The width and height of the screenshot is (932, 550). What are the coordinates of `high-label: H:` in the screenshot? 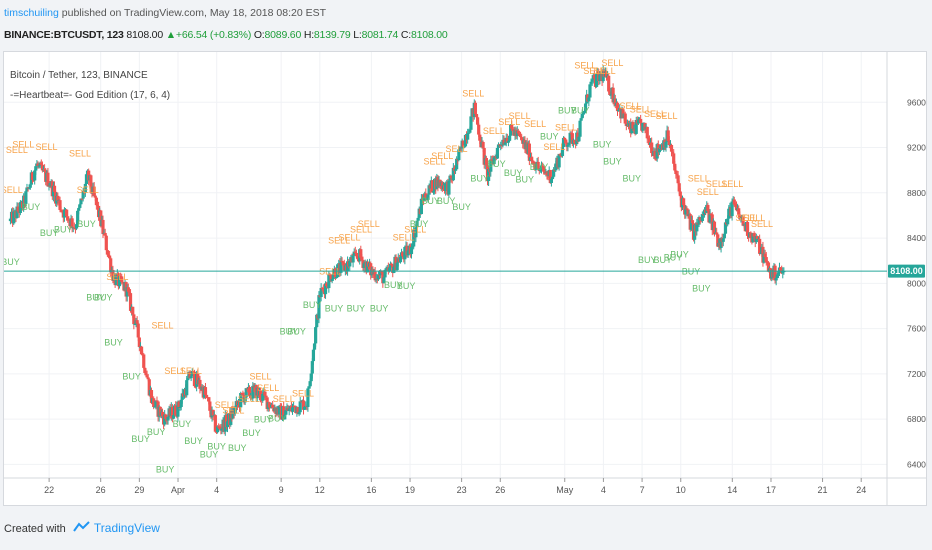 It's located at (308, 35).